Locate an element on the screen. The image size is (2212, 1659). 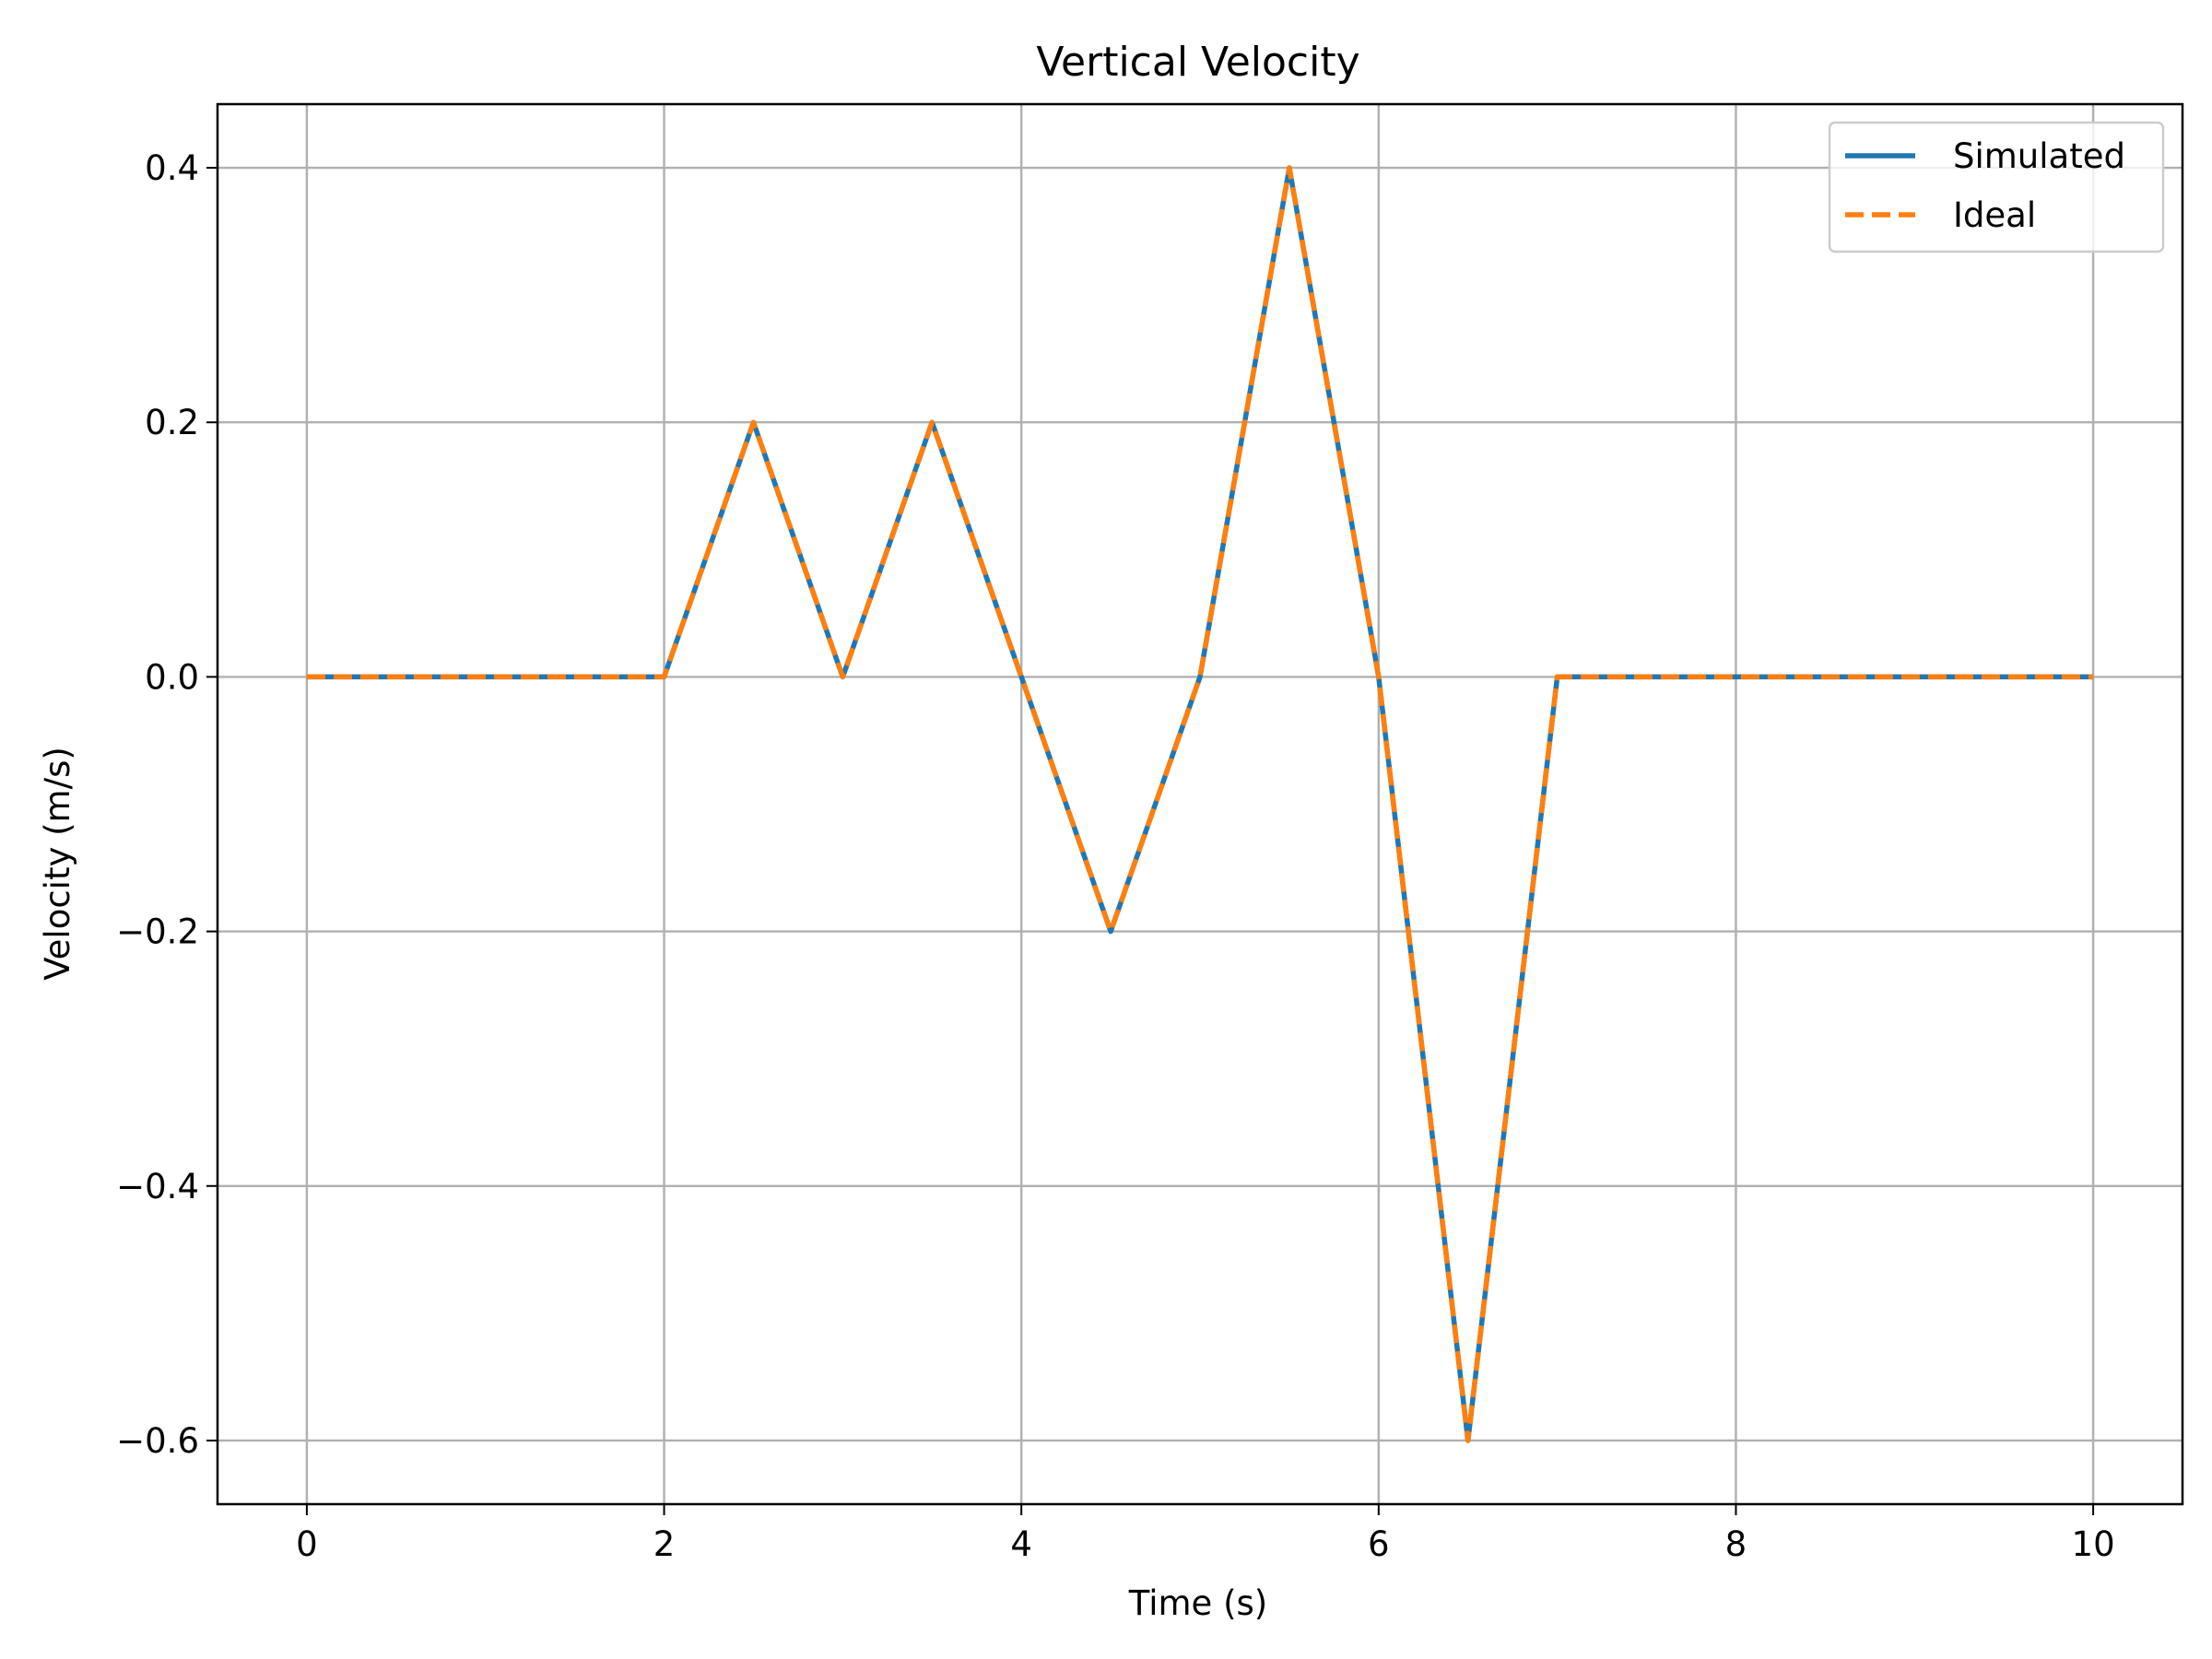
x-tick-label: 6 is located at coordinates (1379, 1544).